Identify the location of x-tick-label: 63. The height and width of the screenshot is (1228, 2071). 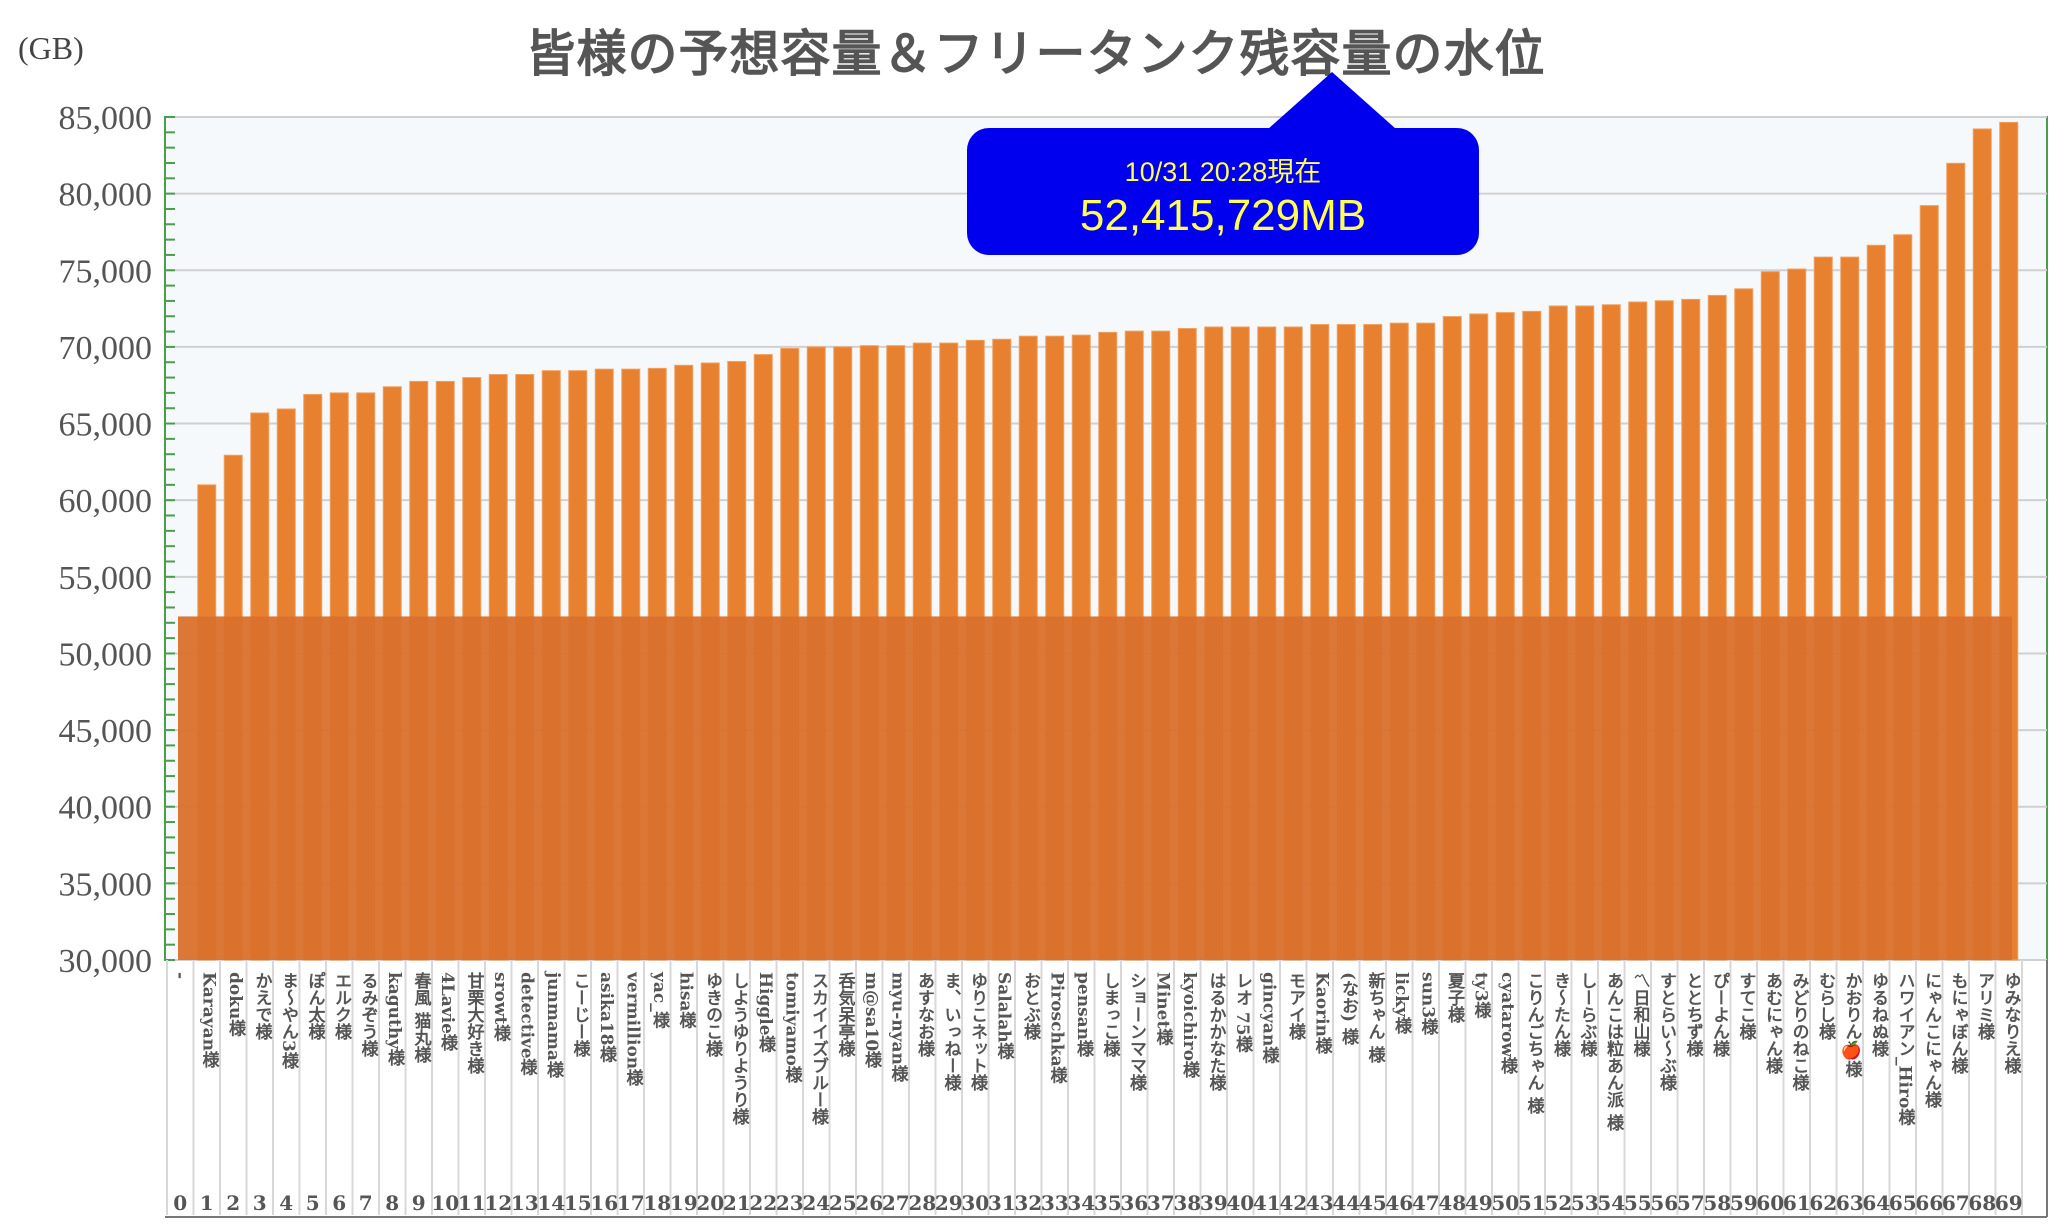
(1850, 1203).